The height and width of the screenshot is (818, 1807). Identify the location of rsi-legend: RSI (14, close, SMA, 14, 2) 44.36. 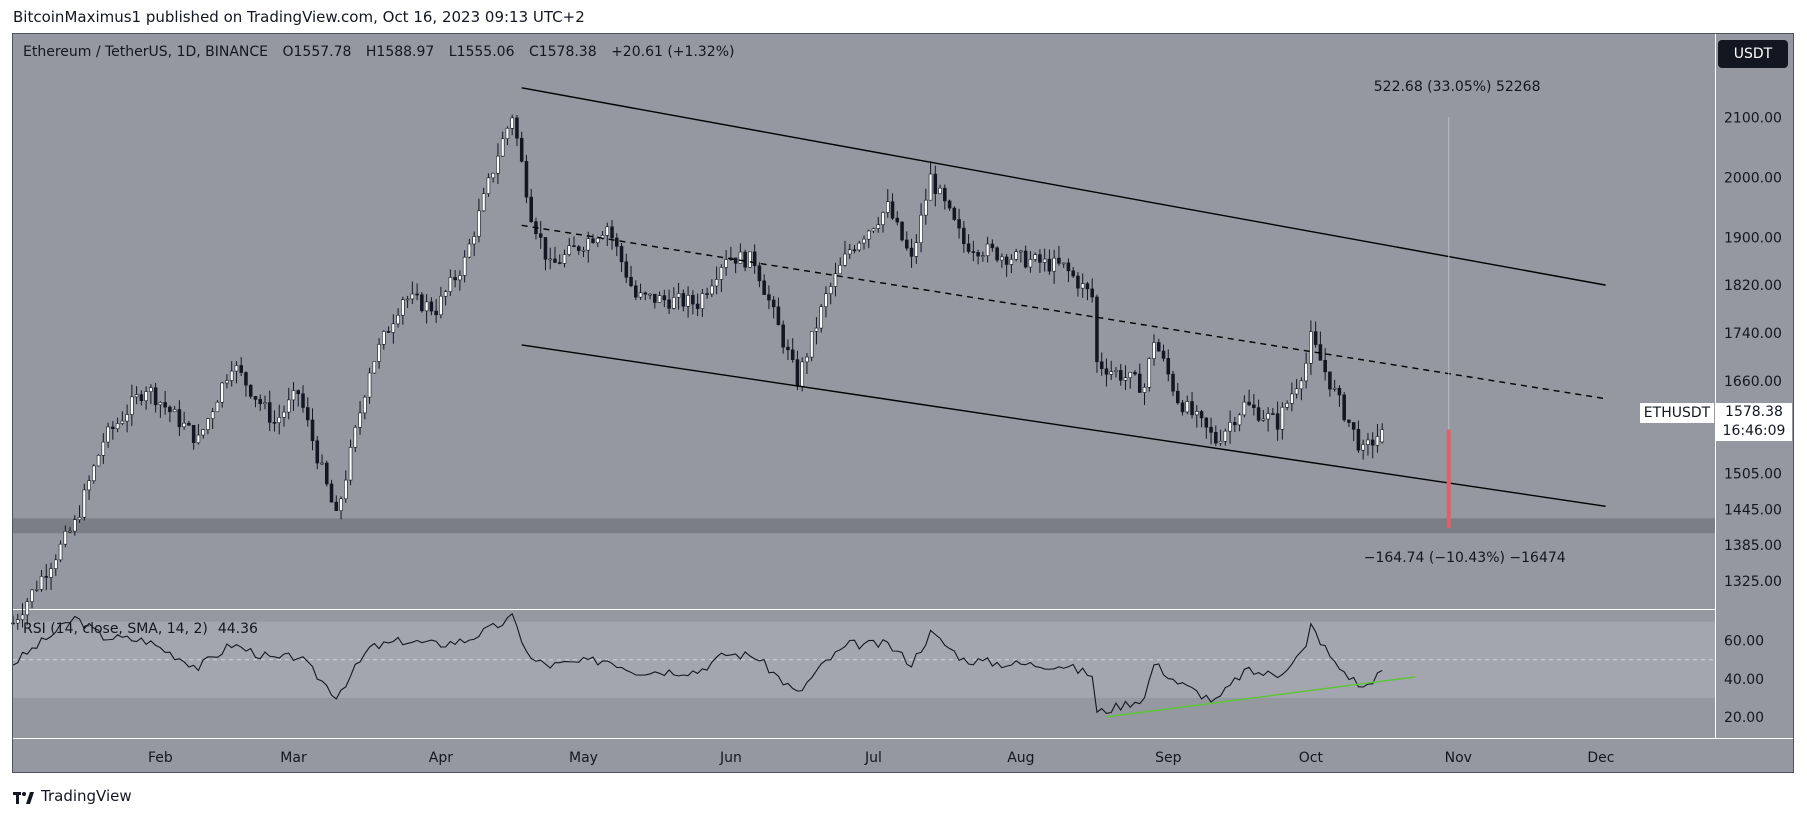
(140, 629).